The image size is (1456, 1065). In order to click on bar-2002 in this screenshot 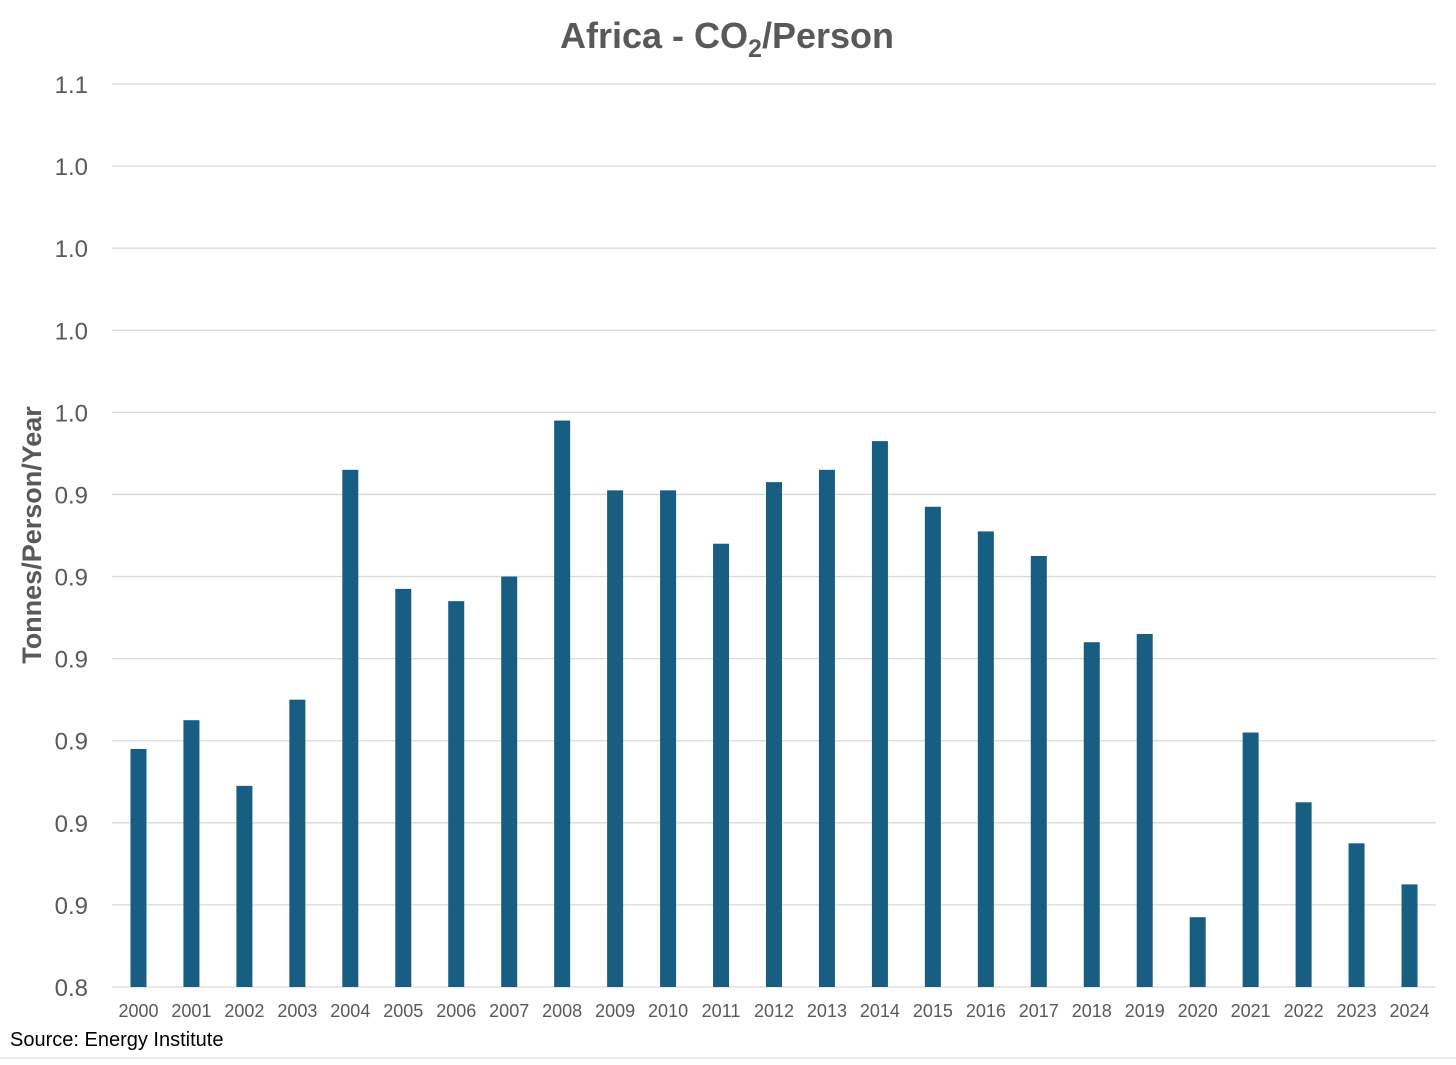, I will do `click(244, 886)`.